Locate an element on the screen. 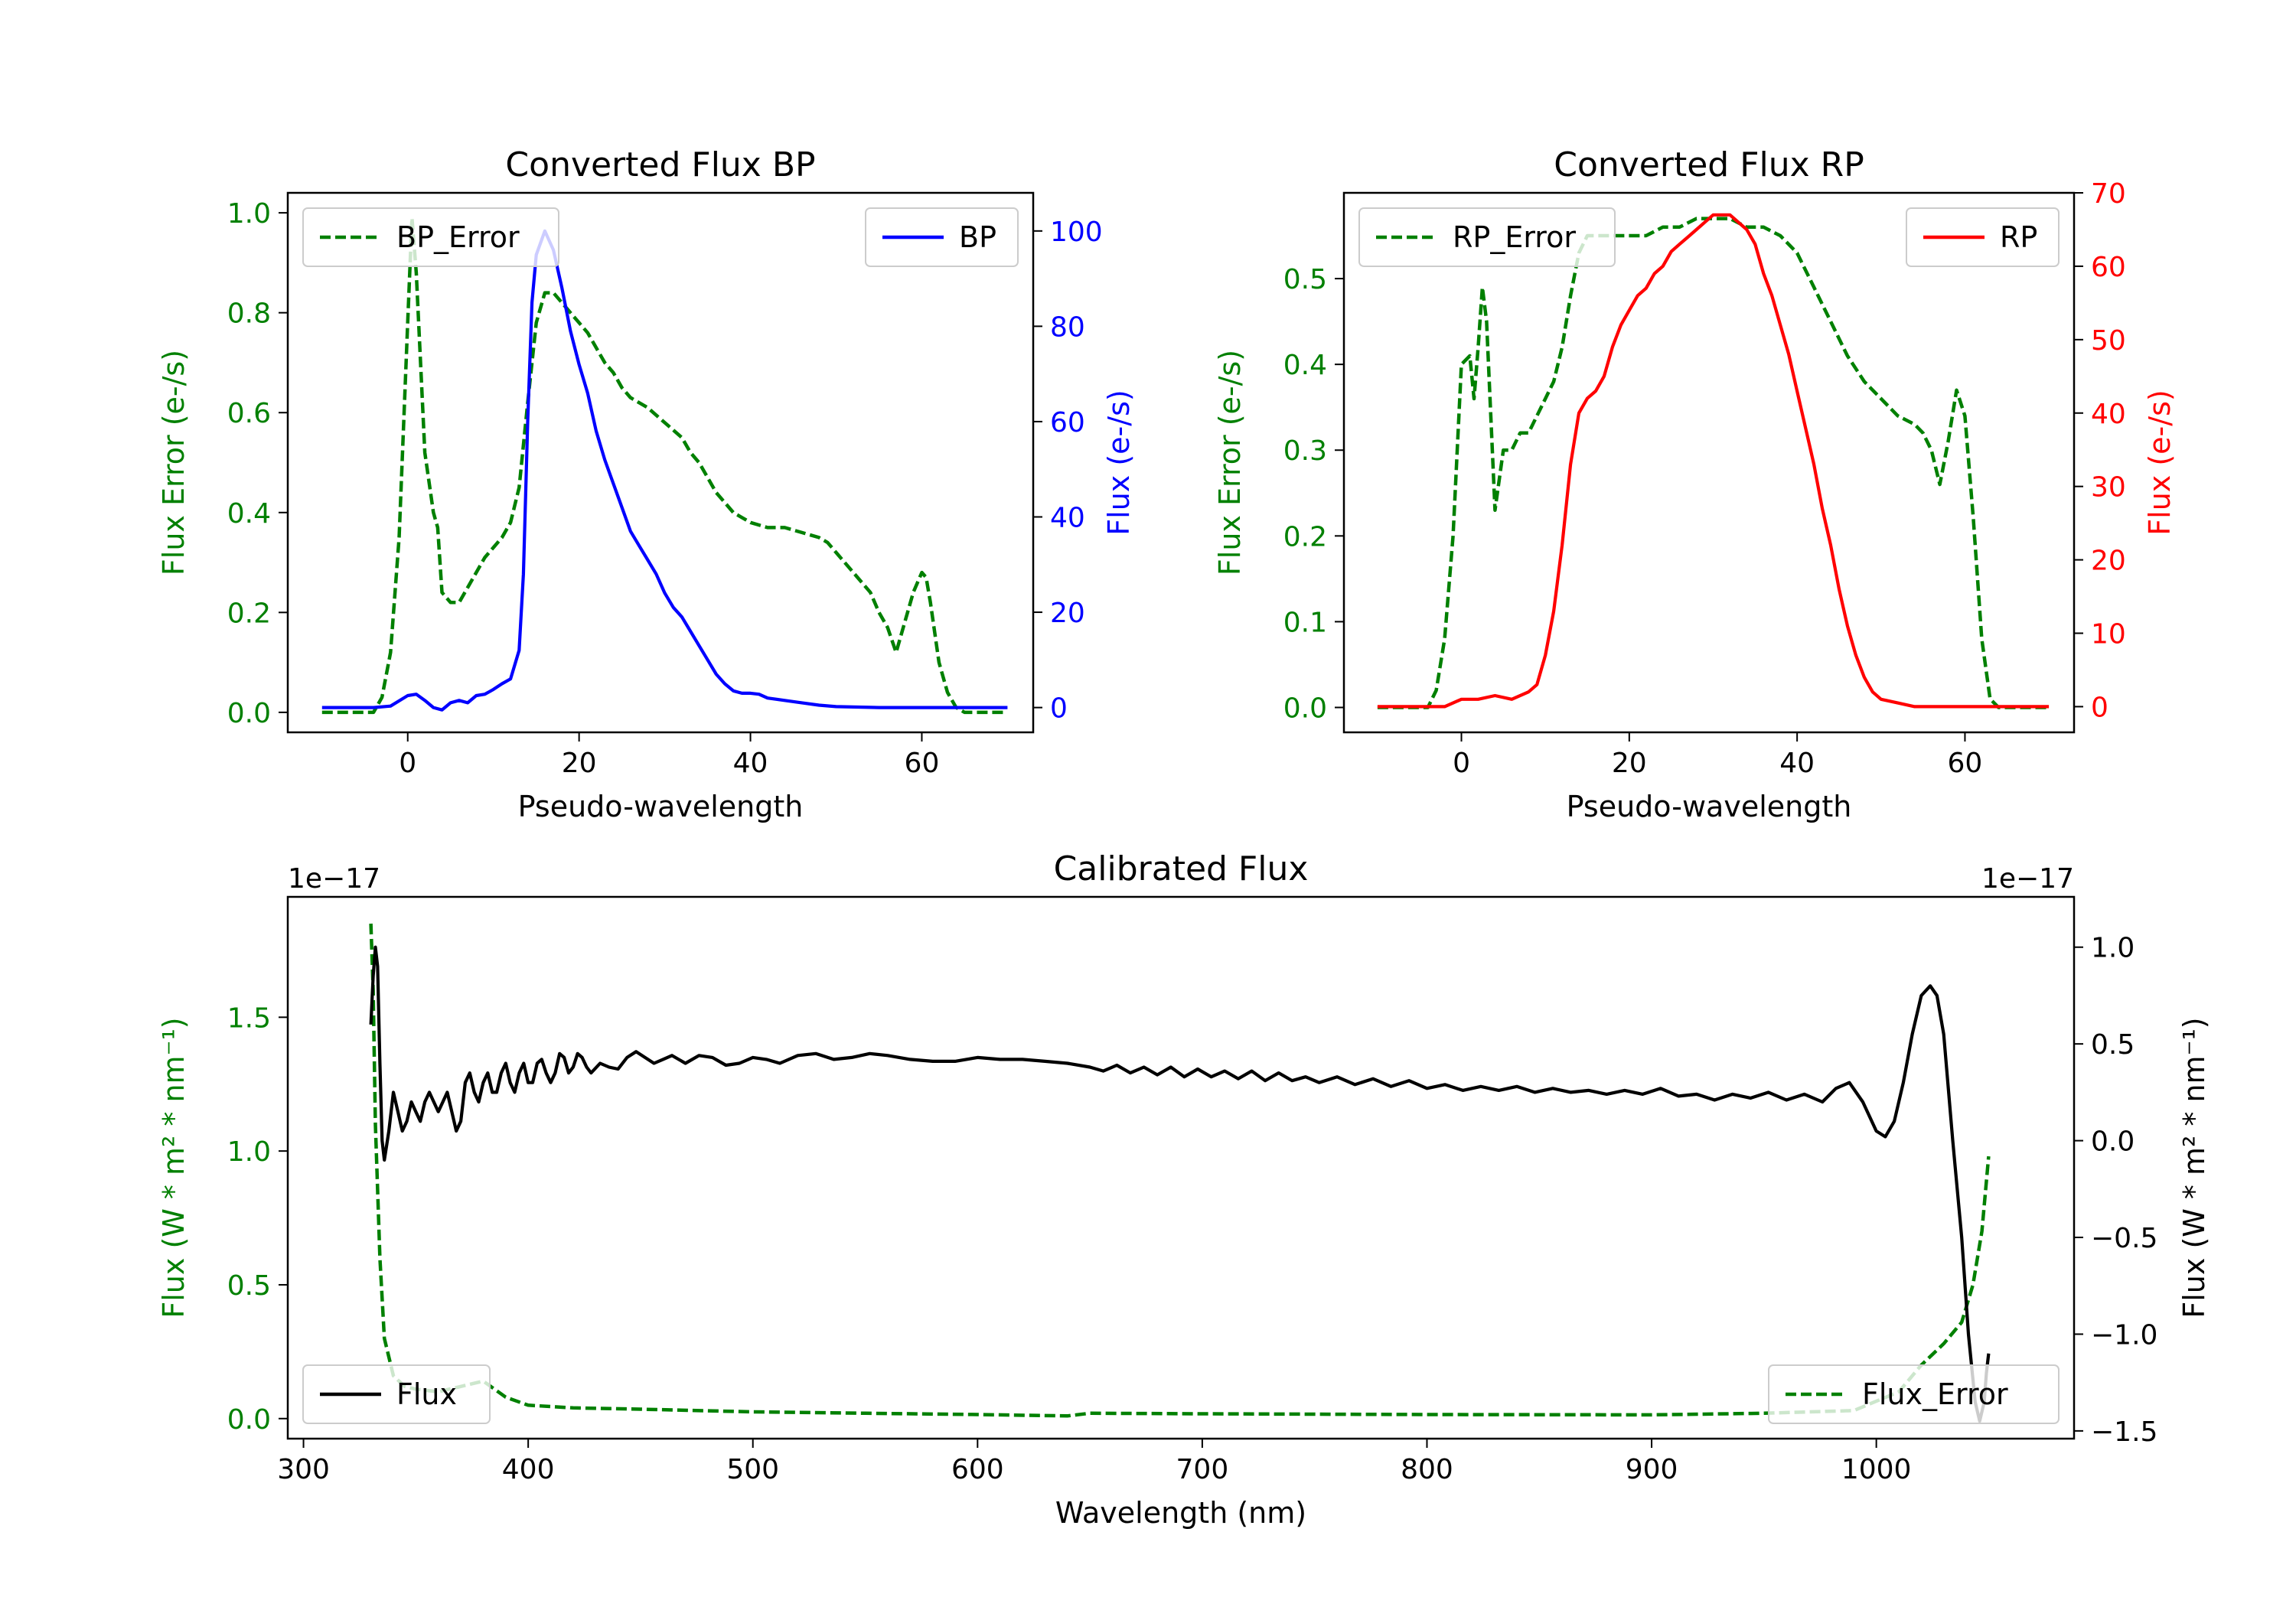 The image size is (2296, 1607). rp-legend-rp: RP is located at coordinates (1983, 237).